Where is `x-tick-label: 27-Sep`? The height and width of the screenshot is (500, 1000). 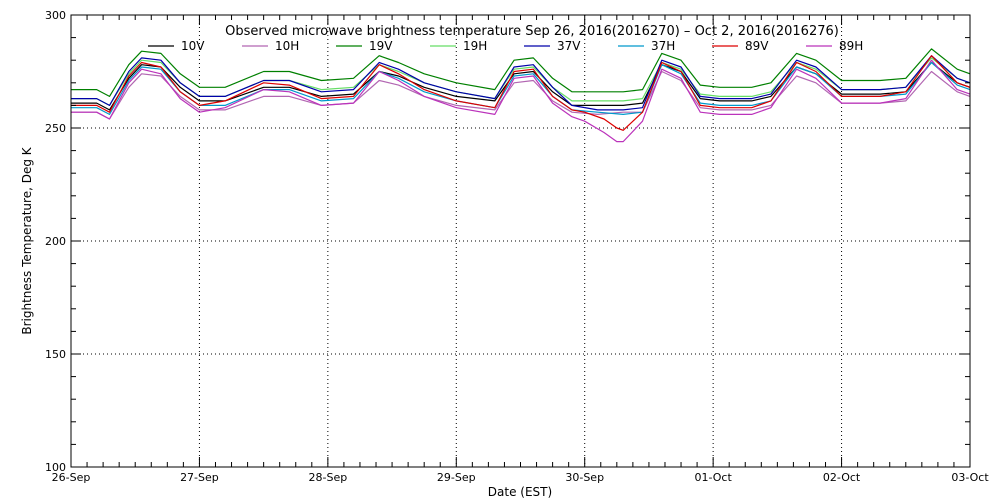 x-tick-label: 27-Sep is located at coordinates (199, 477).